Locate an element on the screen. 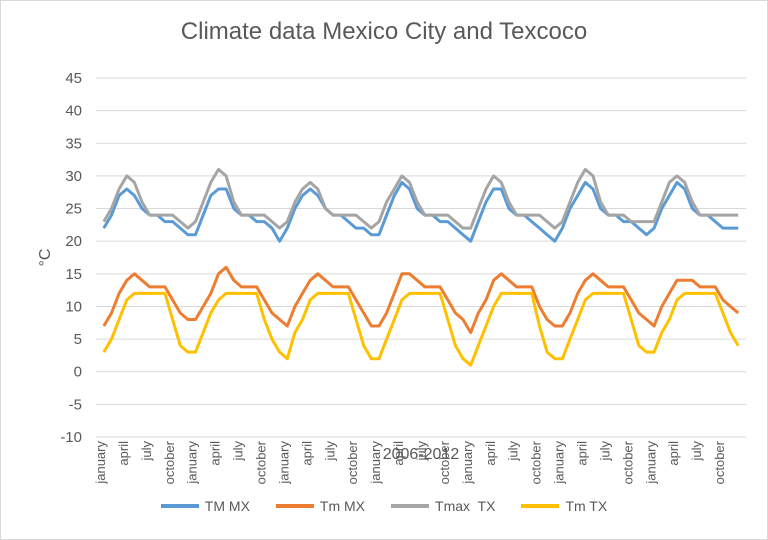 Image resolution: width=768 pixels, height=540 pixels. x-axis-label: 2006-2012 is located at coordinates (421, 454).